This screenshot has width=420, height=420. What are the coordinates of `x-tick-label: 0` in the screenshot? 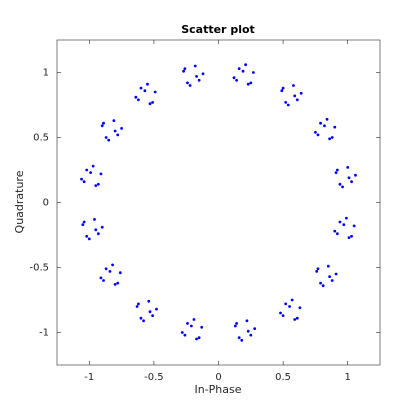 It's located at (218, 377).